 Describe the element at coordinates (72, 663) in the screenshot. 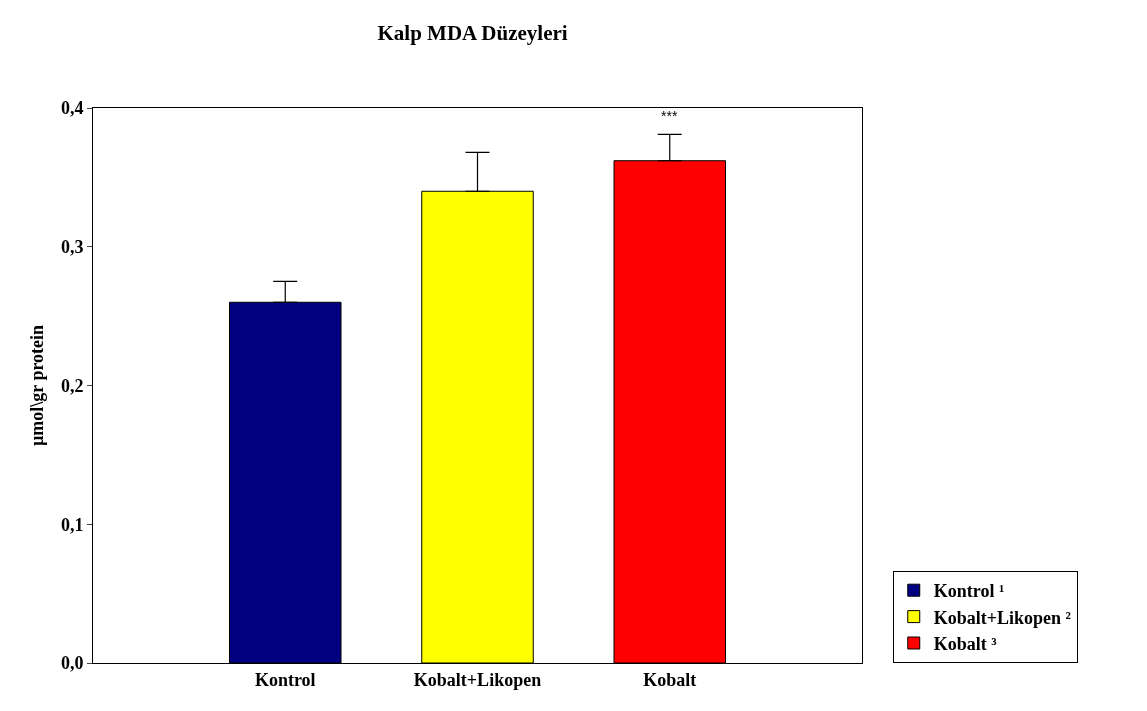

I see `y-tick-label: 0,0` at that location.